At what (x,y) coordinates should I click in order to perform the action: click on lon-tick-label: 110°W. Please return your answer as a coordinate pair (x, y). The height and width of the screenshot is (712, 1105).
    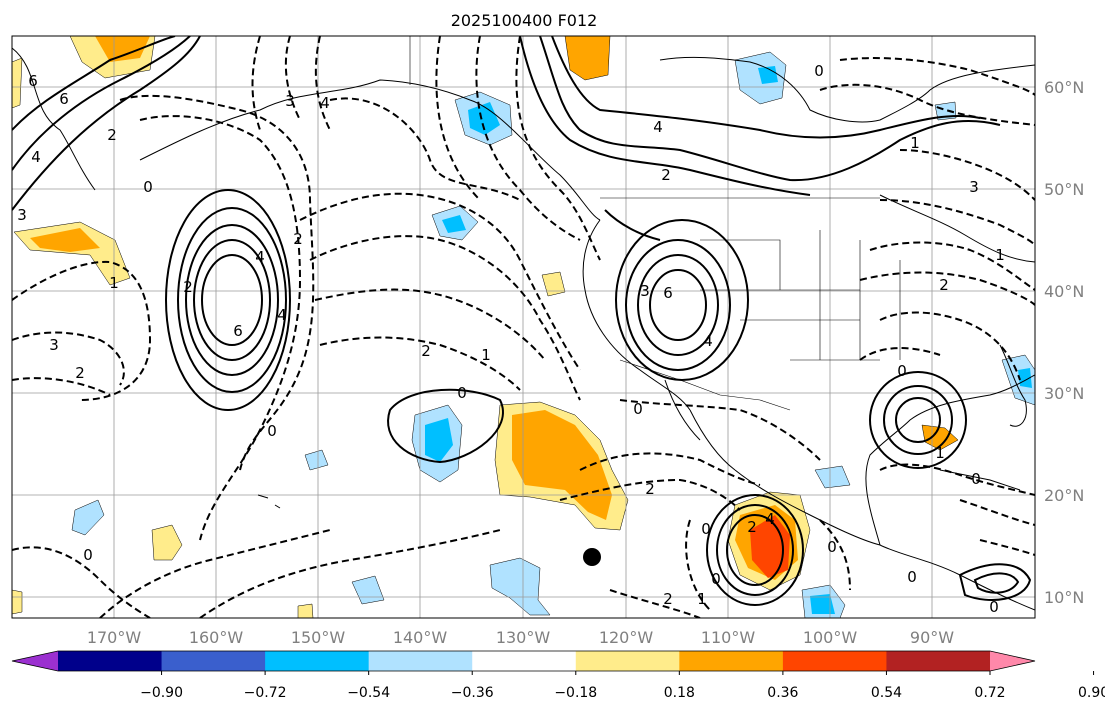
    Looking at the image, I should click on (728, 637).